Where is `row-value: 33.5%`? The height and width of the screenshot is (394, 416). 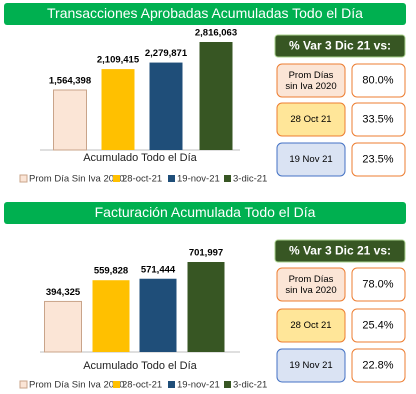 row-value: 33.5% is located at coordinates (377, 119).